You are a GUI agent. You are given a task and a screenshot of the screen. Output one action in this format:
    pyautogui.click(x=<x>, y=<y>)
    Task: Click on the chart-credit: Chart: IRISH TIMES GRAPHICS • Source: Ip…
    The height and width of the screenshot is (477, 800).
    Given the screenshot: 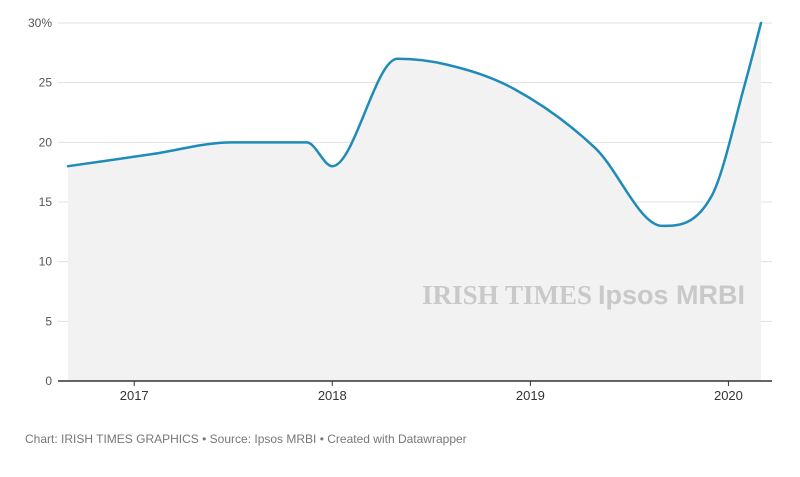 What is the action you would take?
    pyautogui.click(x=246, y=439)
    